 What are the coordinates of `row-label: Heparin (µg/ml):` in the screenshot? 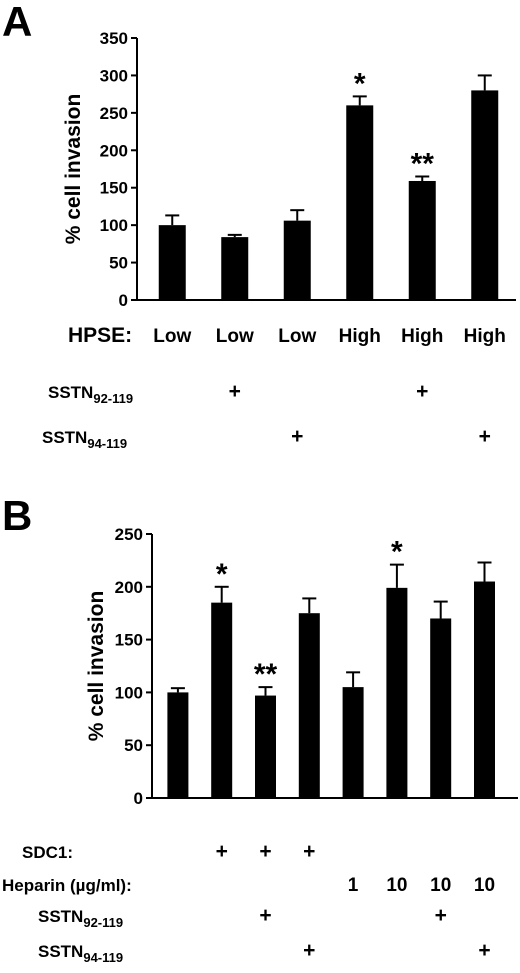 It's located at (67, 885).